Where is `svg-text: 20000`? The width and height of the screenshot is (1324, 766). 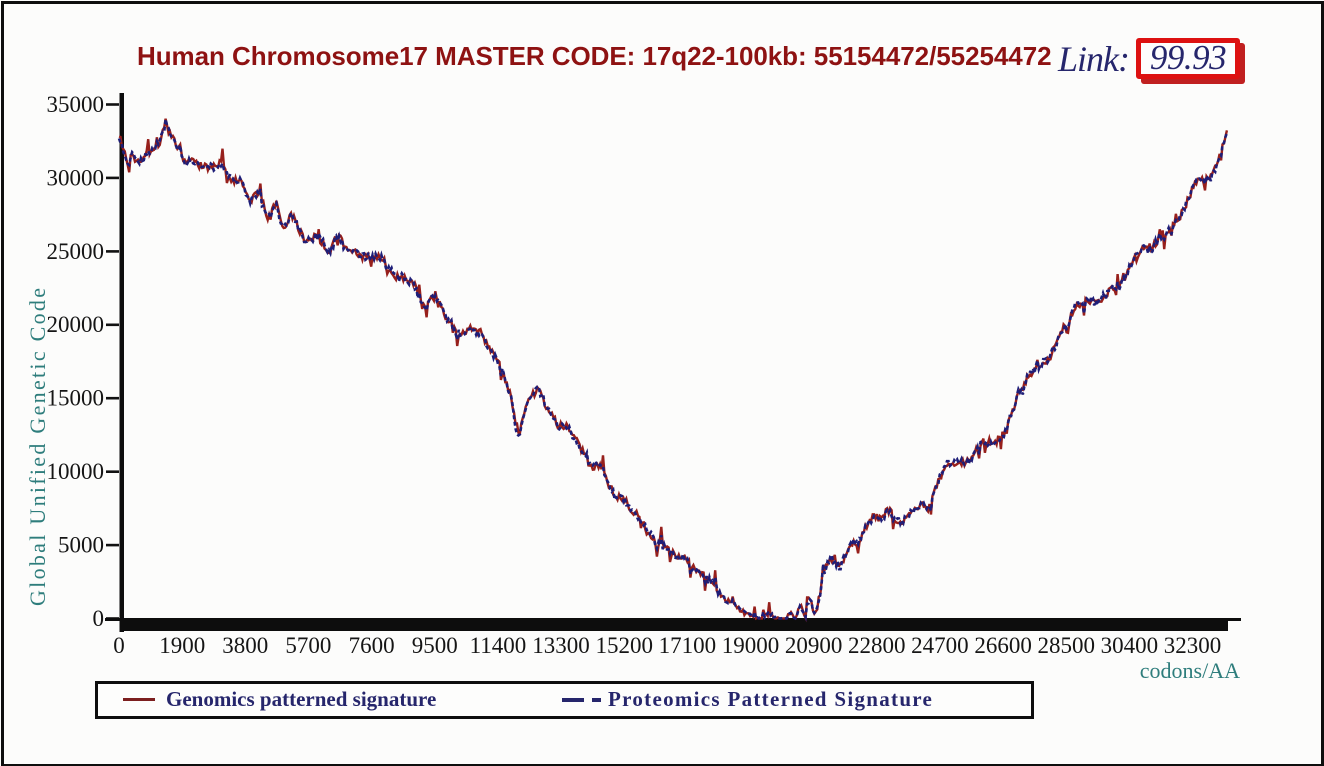
svg-text: 20000 is located at coordinates (76, 324).